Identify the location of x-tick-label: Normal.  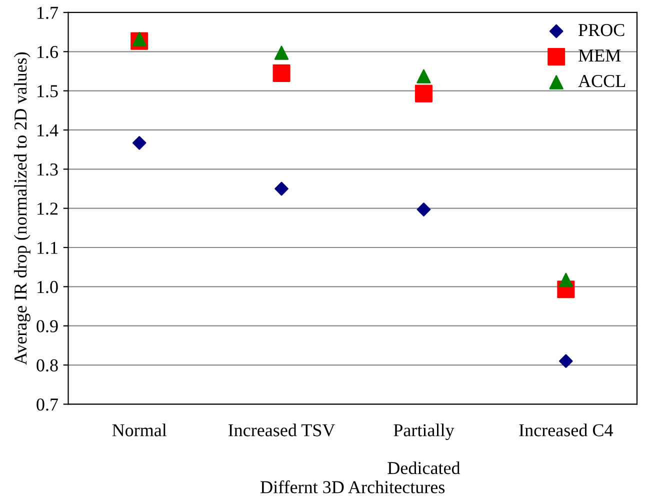
(139, 430).